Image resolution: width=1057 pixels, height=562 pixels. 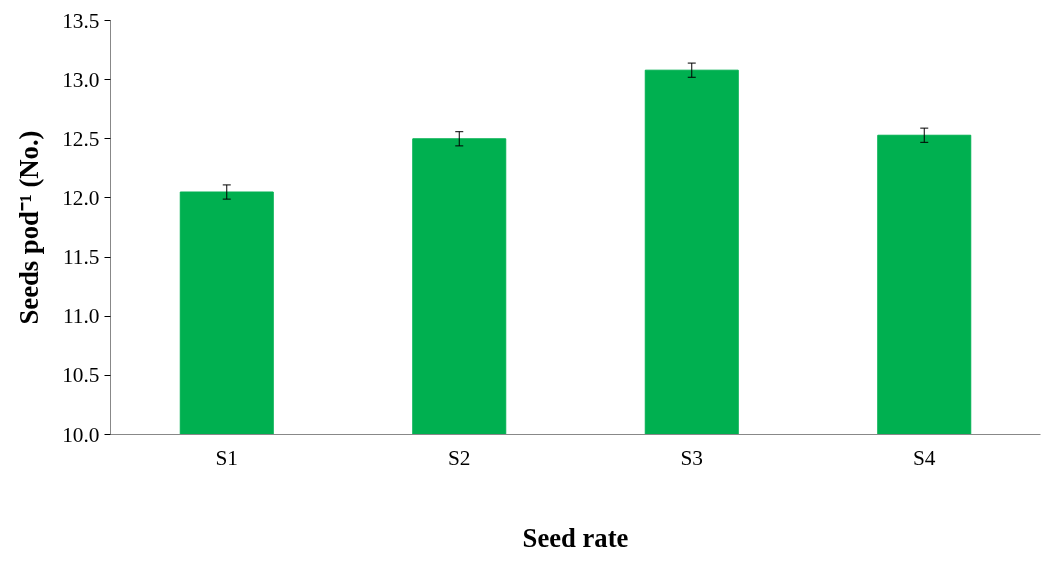 What do you see at coordinates (81, 197) in the screenshot?
I see `y-tick-label: 12.0` at bounding box center [81, 197].